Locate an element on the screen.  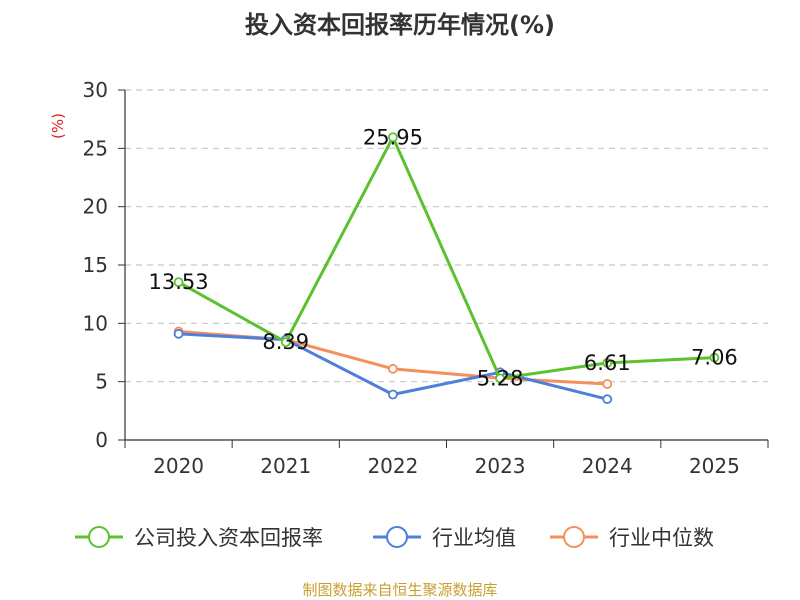
series-line is located at coordinates (393, 358).